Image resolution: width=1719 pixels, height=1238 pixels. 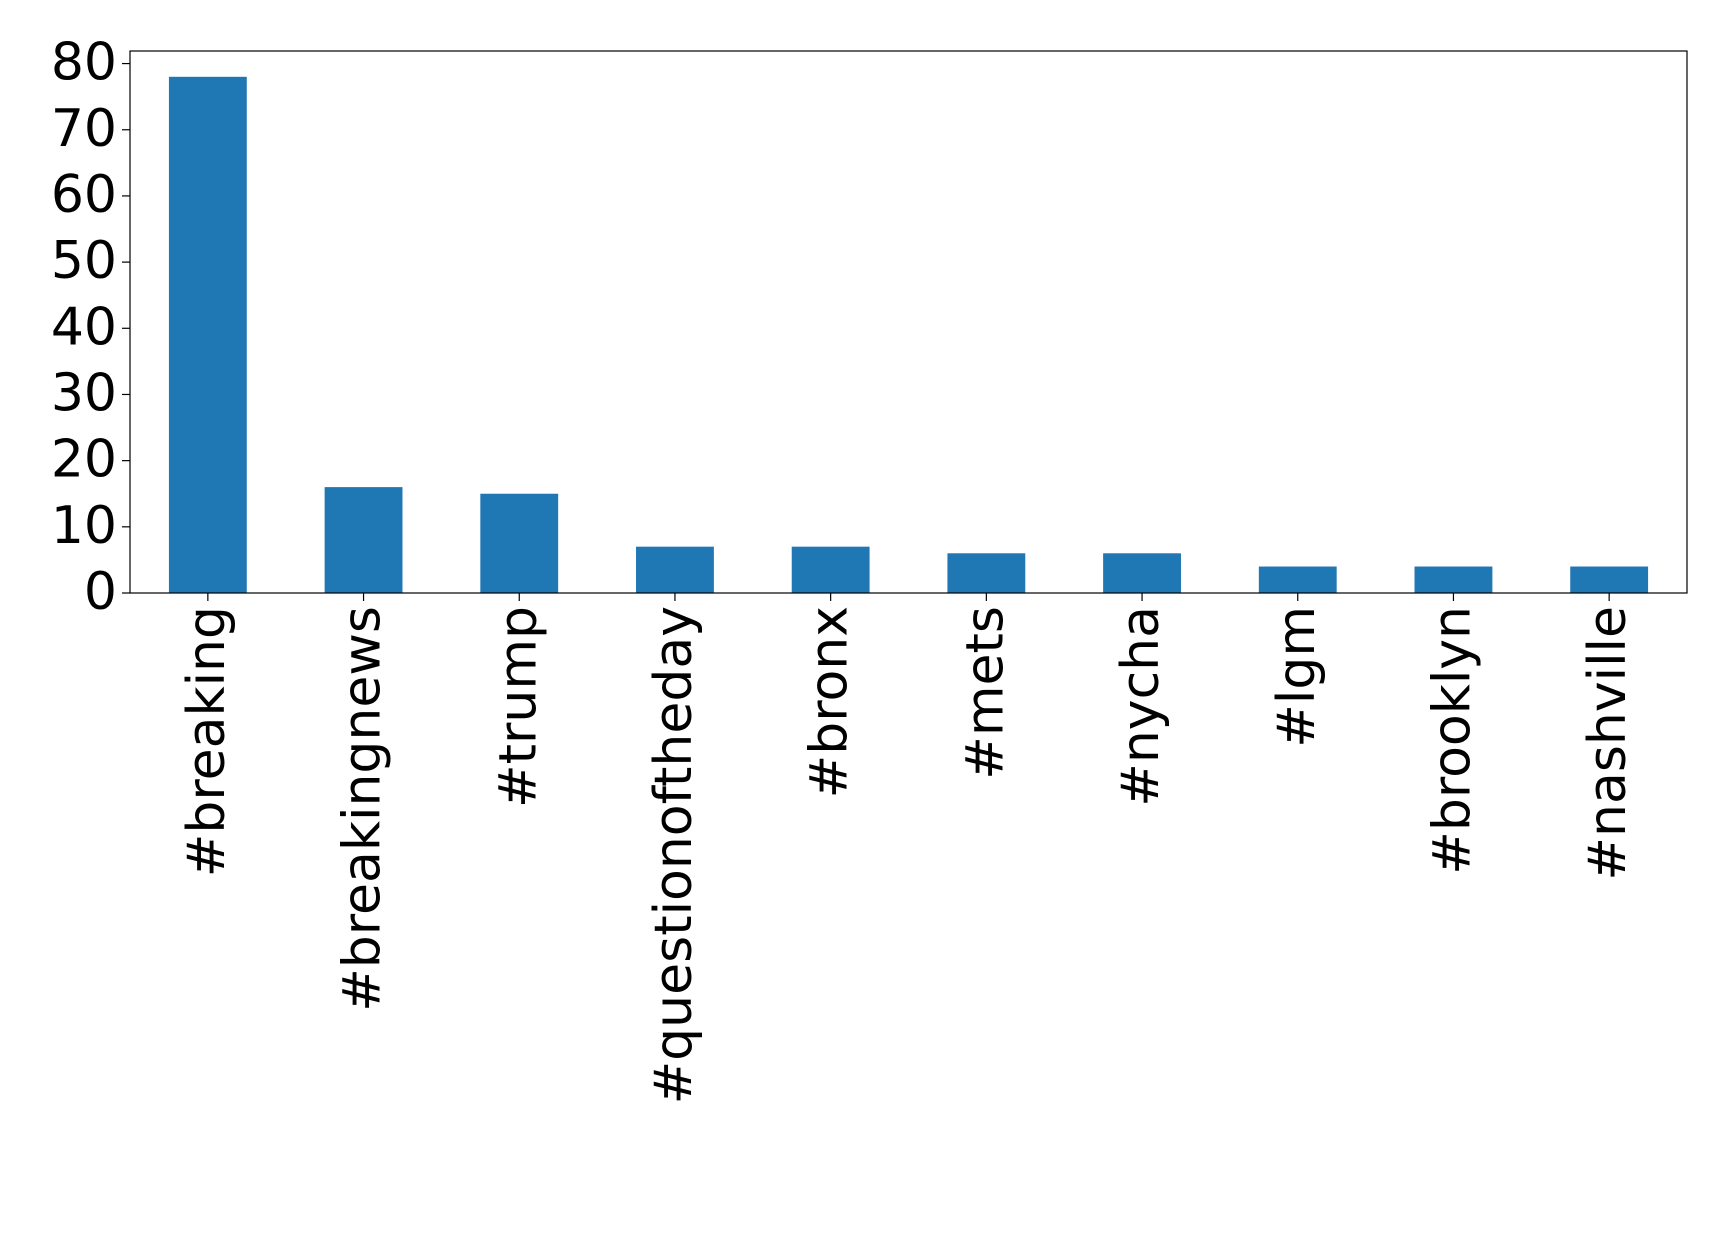 What do you see at coordinates (1297, 677) in the screenshot?
I see `x-tick-label: #lgm` at bounding box center [1297, 677].